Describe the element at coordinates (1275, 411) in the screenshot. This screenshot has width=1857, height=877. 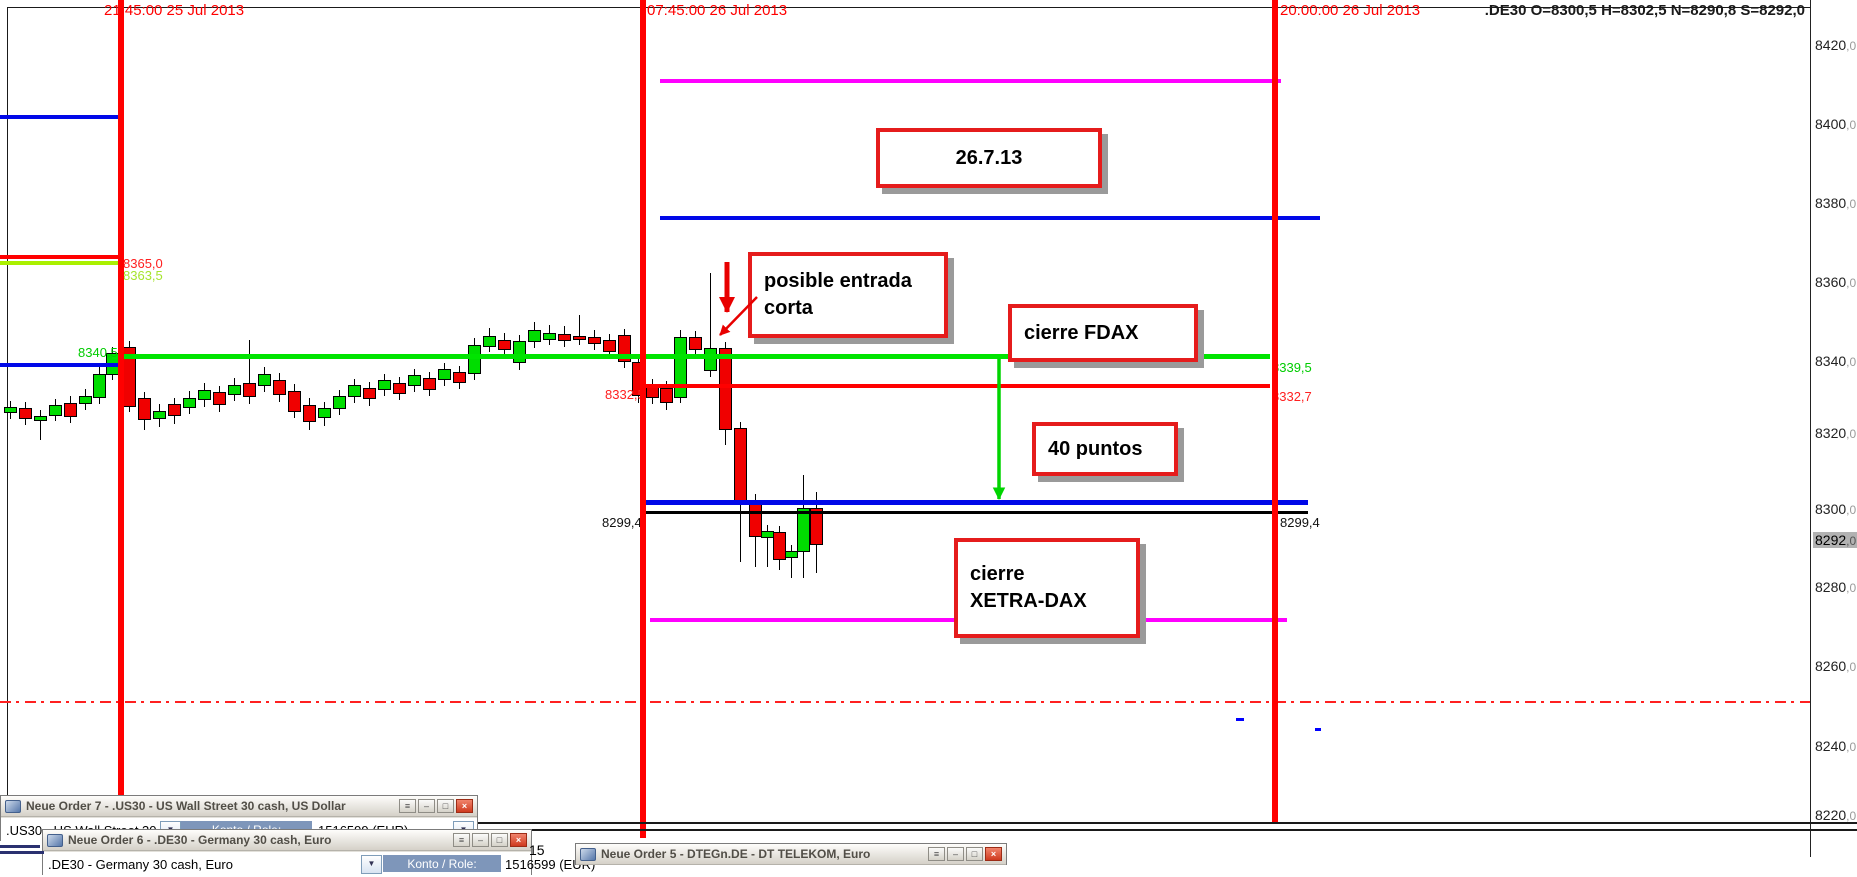
I see `session-divider-right` at that location.